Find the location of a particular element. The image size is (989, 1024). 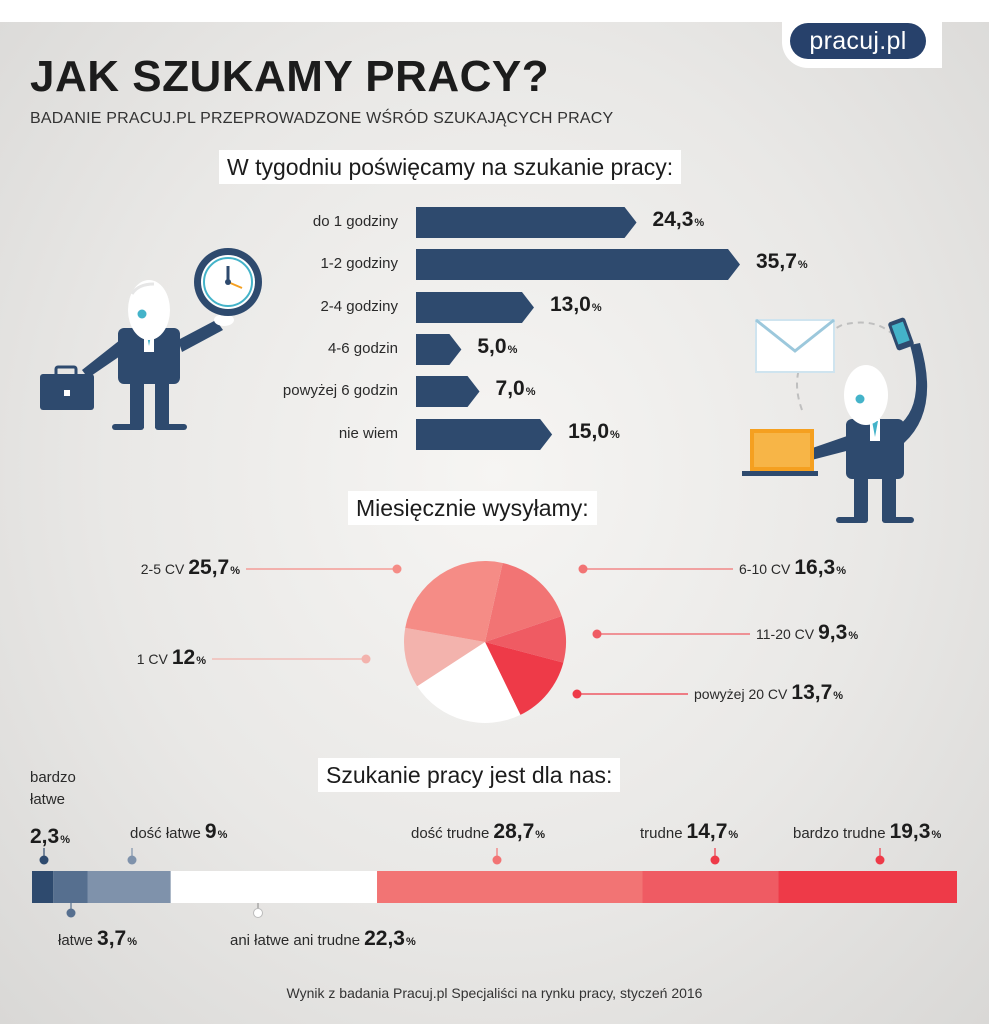

bar-value-label: 24,3% is located at coordinates (679, 220).